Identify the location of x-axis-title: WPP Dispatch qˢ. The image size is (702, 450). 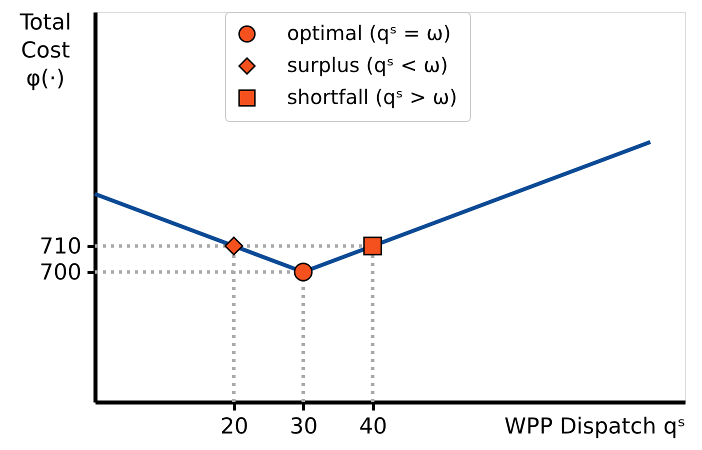
(595, 427).